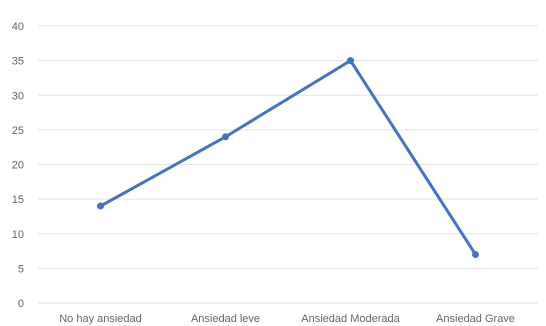 Image resolution: width=546 pixels, height=326 pixels. Describe the element at coordinates (18, 200) in the screenshot. I see `y-tick-label: 15` at that location.